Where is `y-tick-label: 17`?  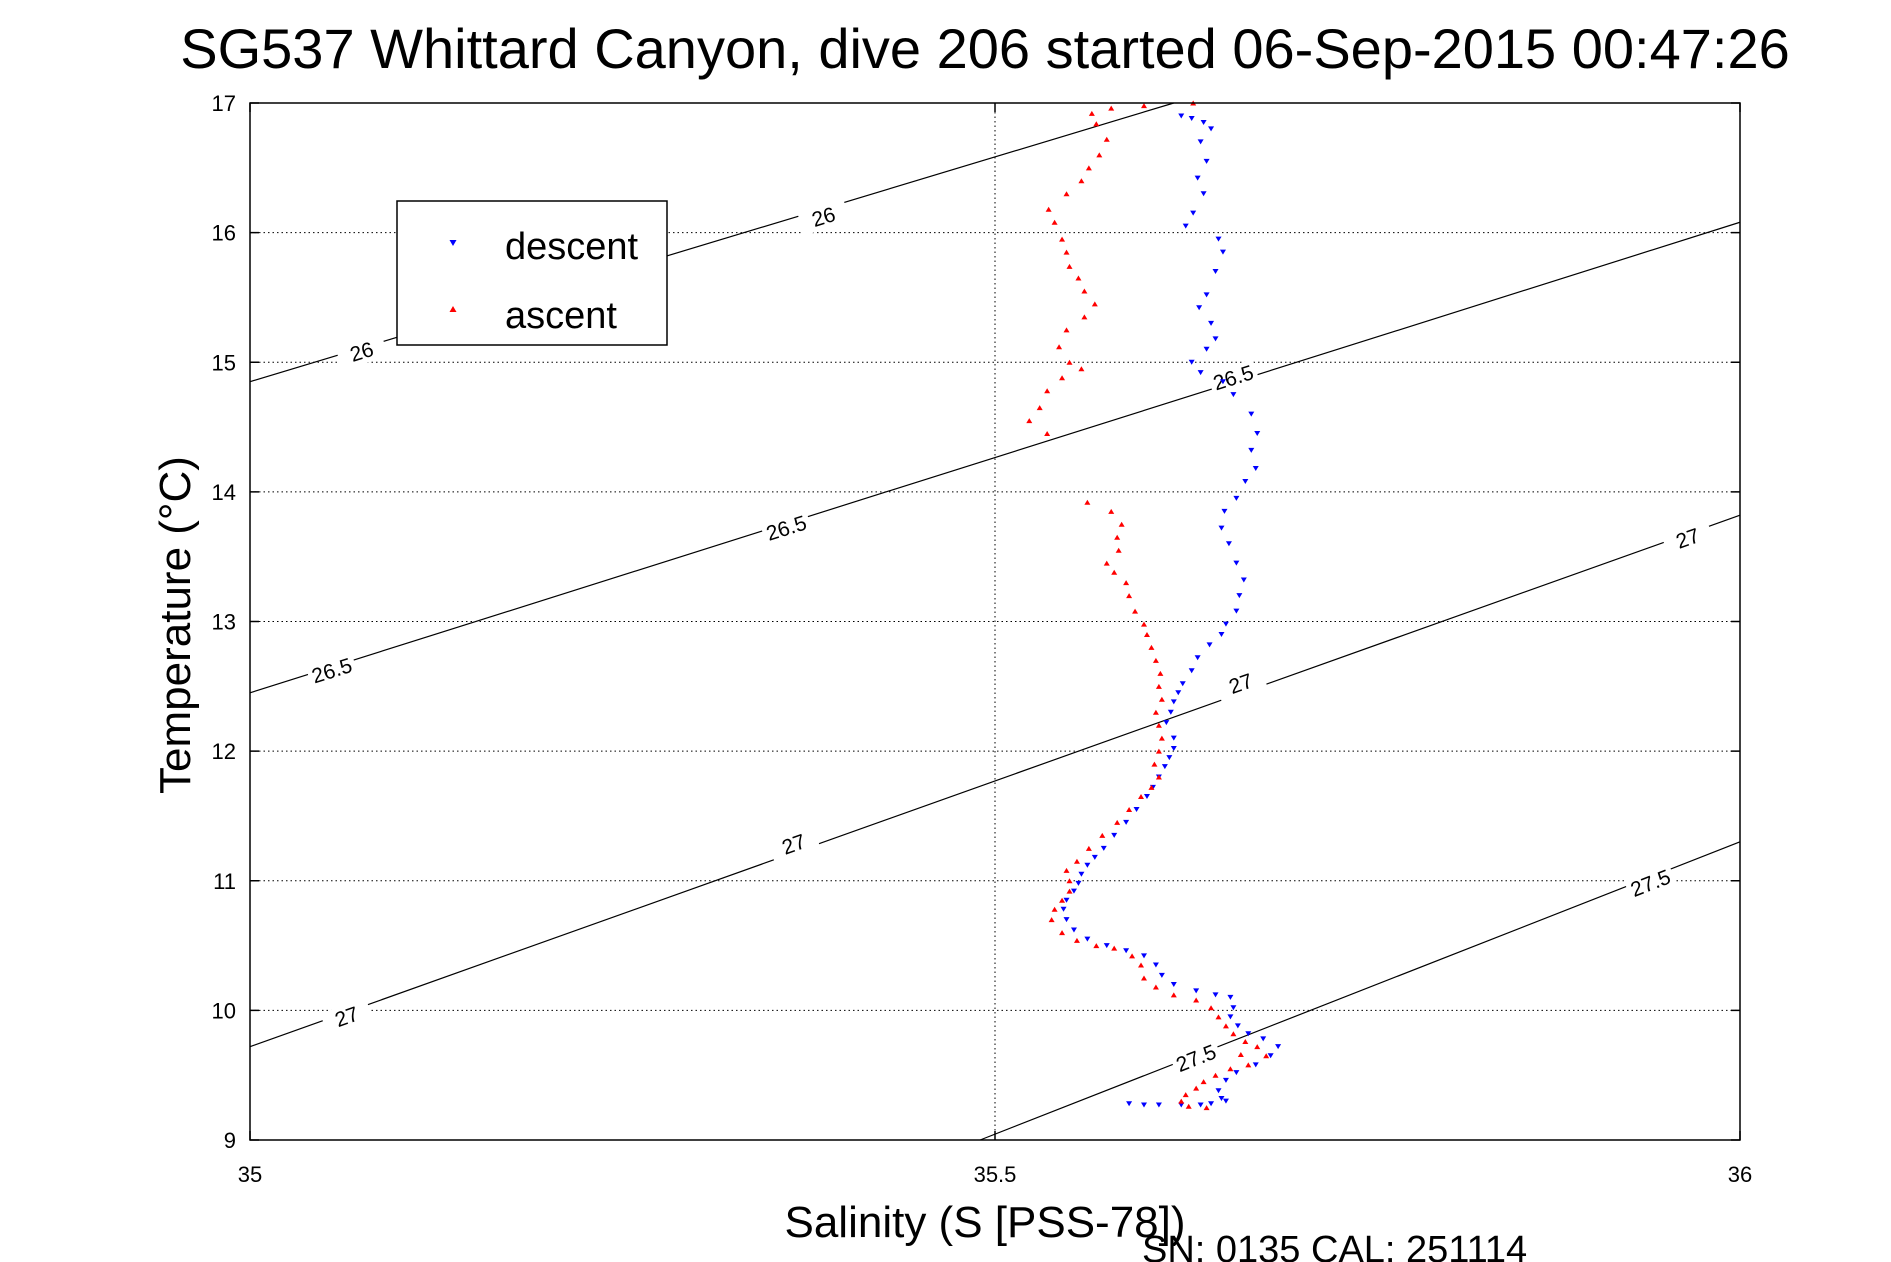 y-tick-label: 17 is located at coordinates (224, 103).